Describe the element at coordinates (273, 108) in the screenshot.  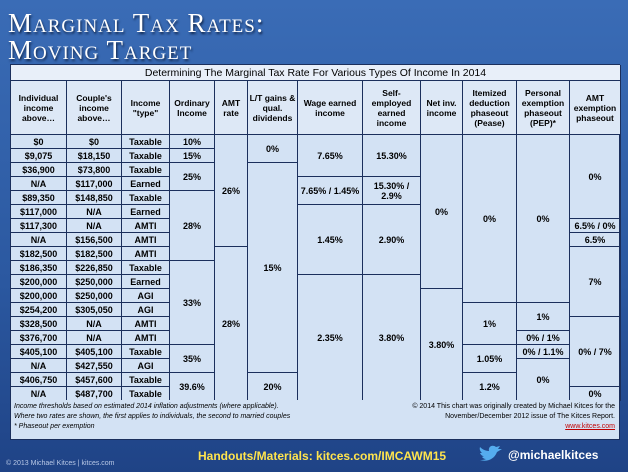
I see `column-header: L/T gains & qual. dividends` at that location.